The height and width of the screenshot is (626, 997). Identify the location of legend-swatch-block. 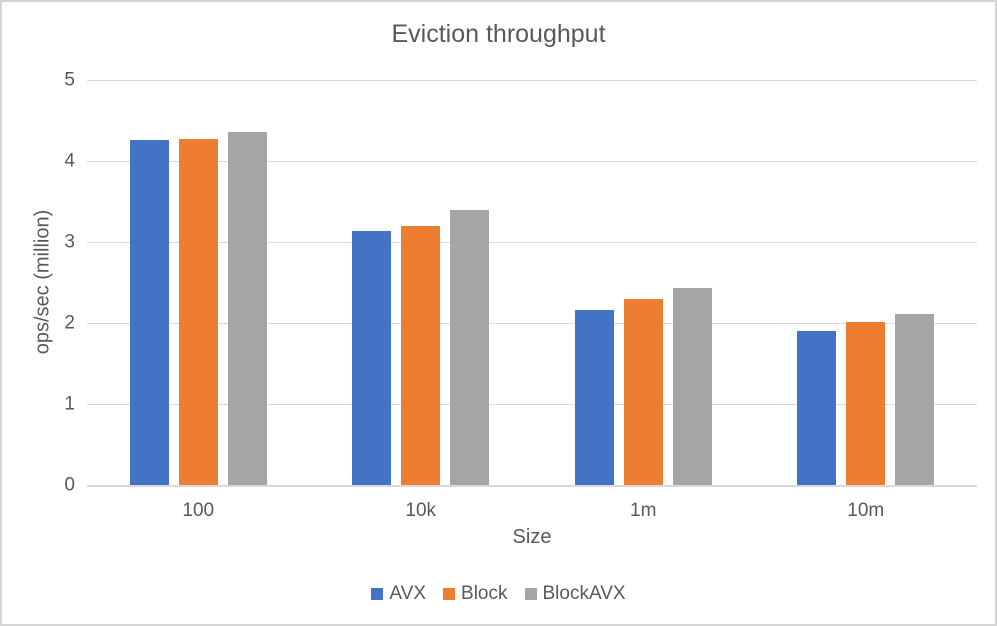
(449, 594).